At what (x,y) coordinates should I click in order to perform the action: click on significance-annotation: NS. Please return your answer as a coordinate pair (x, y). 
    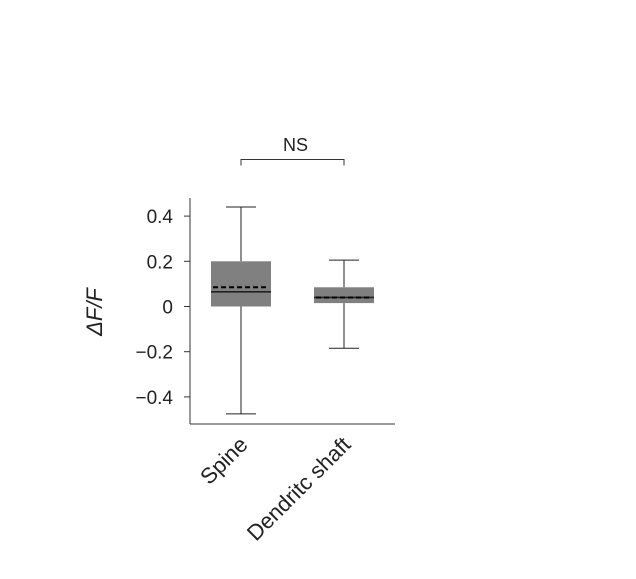
    Looking at the image, I should click on (292, 150).